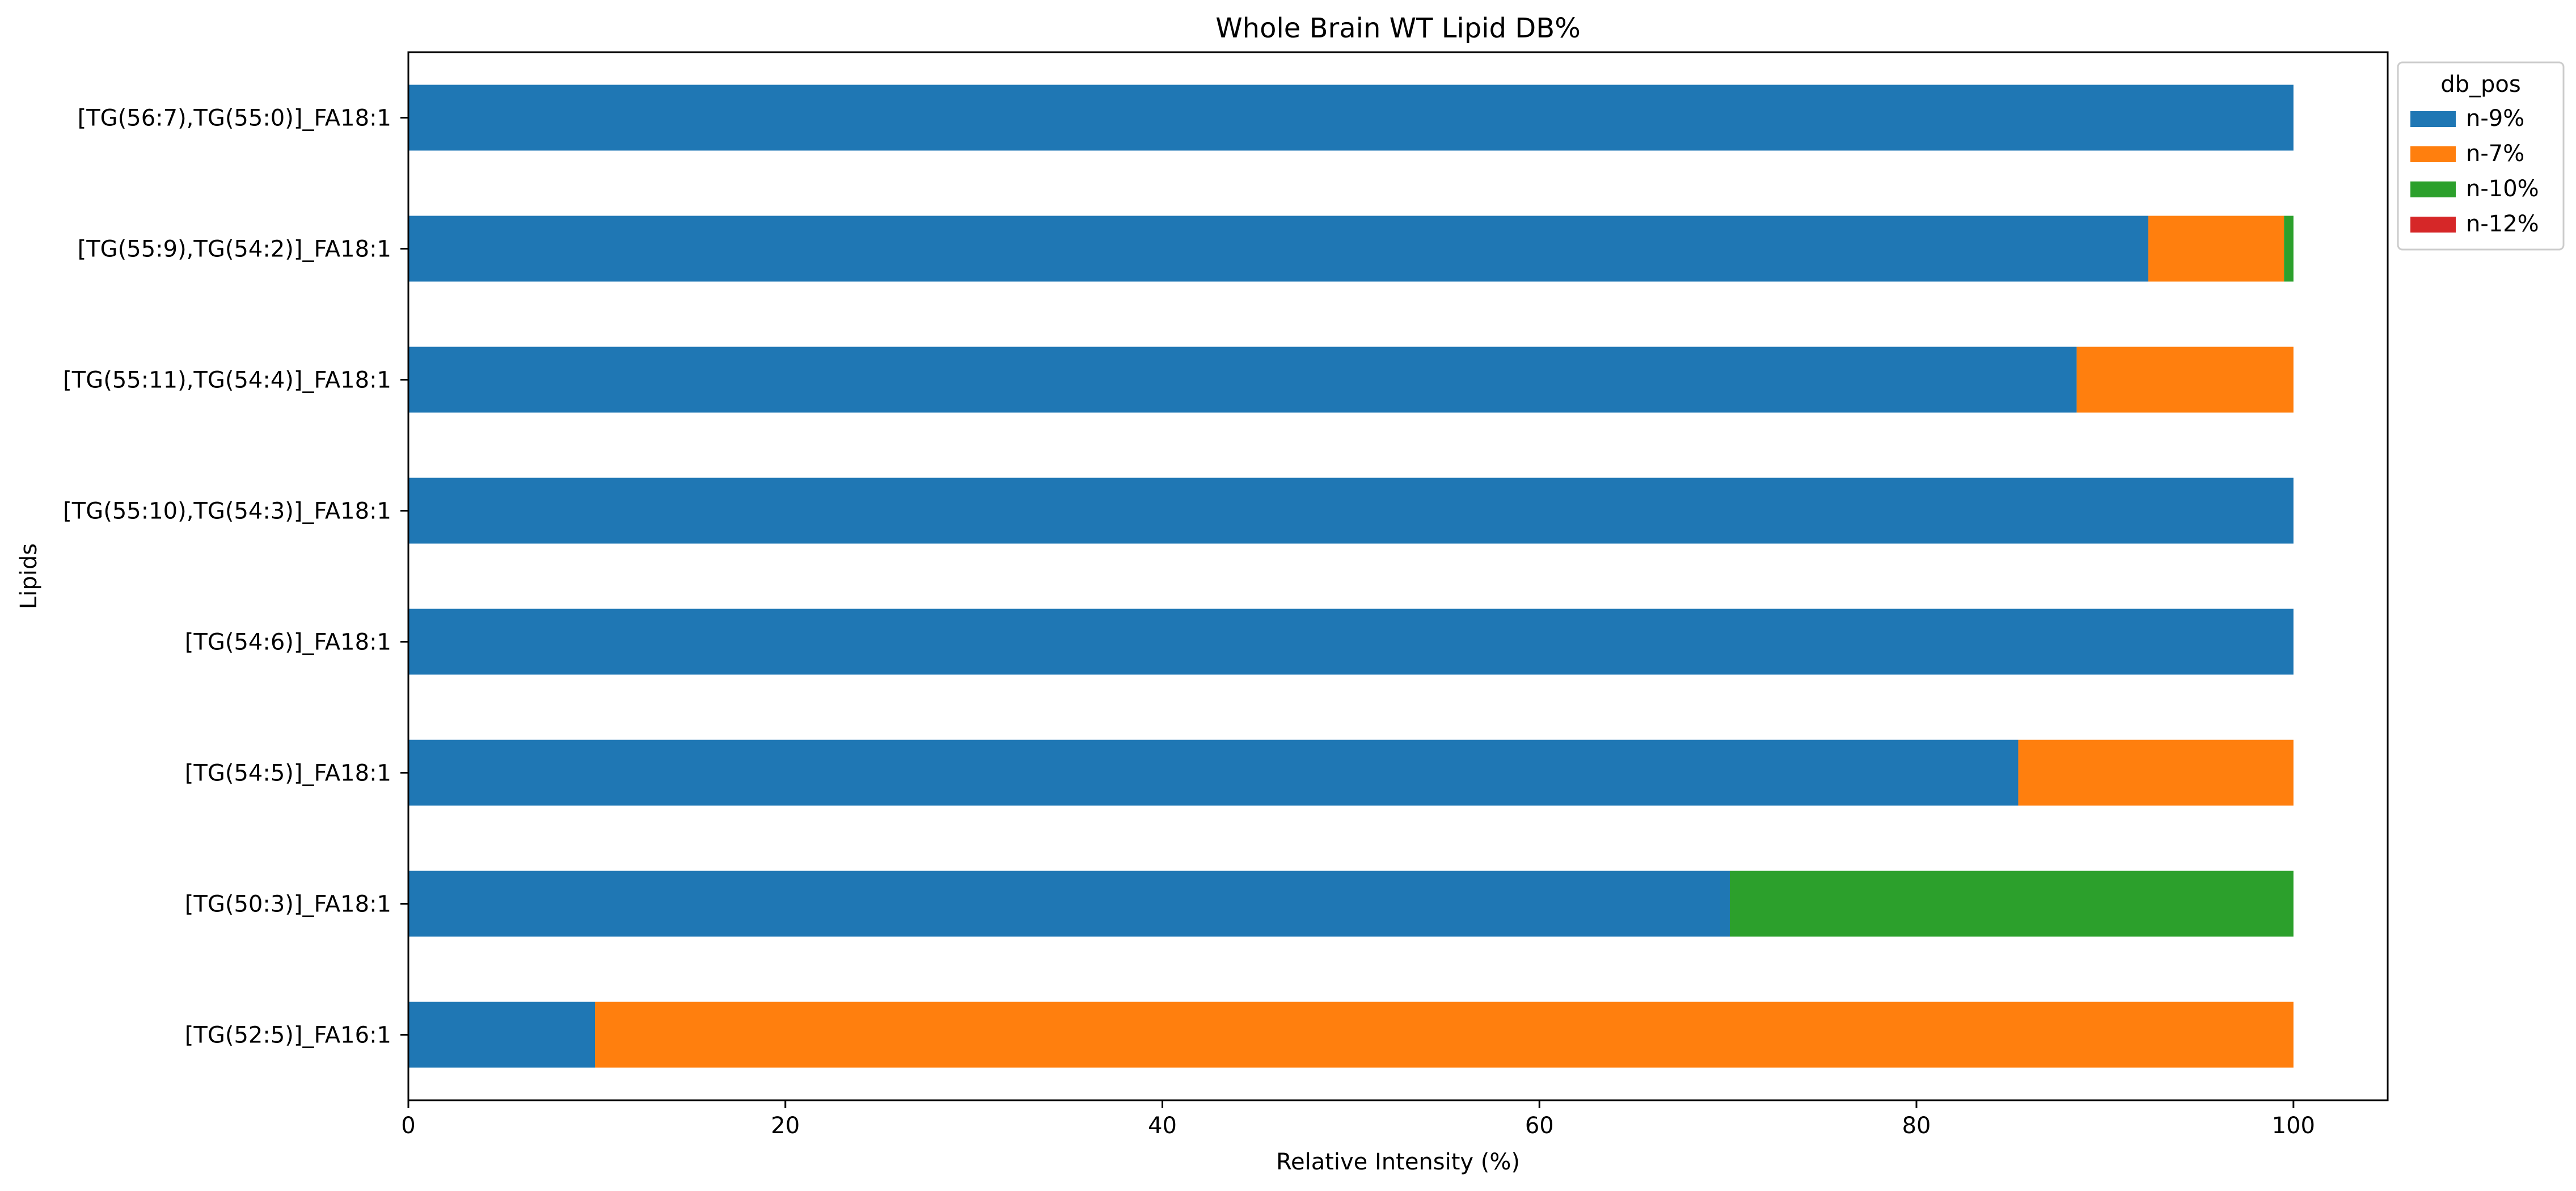  I want to click on legend-box, so click(2481, 156).